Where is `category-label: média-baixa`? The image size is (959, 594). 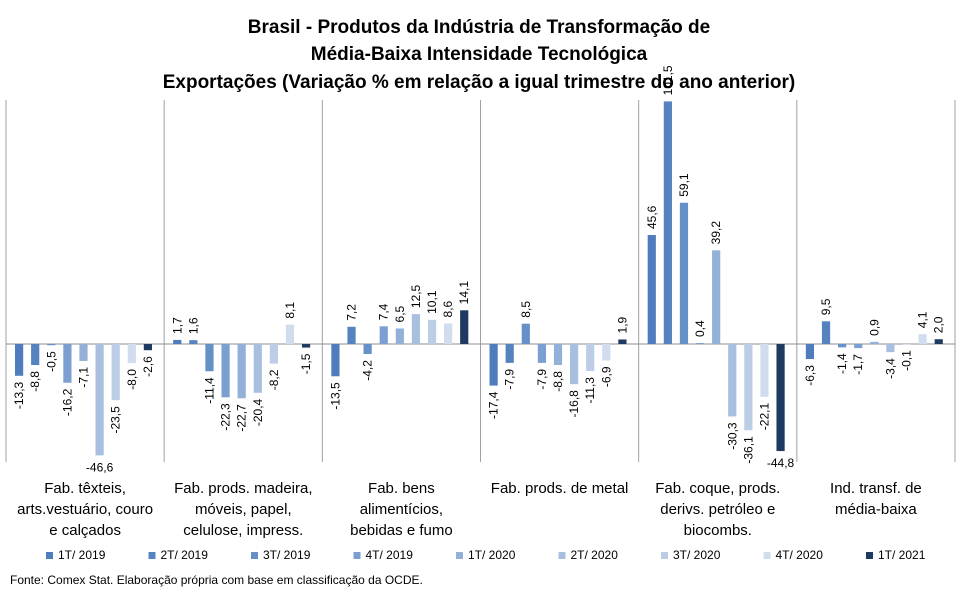
category-label: média-baixa is located at coordinates (876, 509).